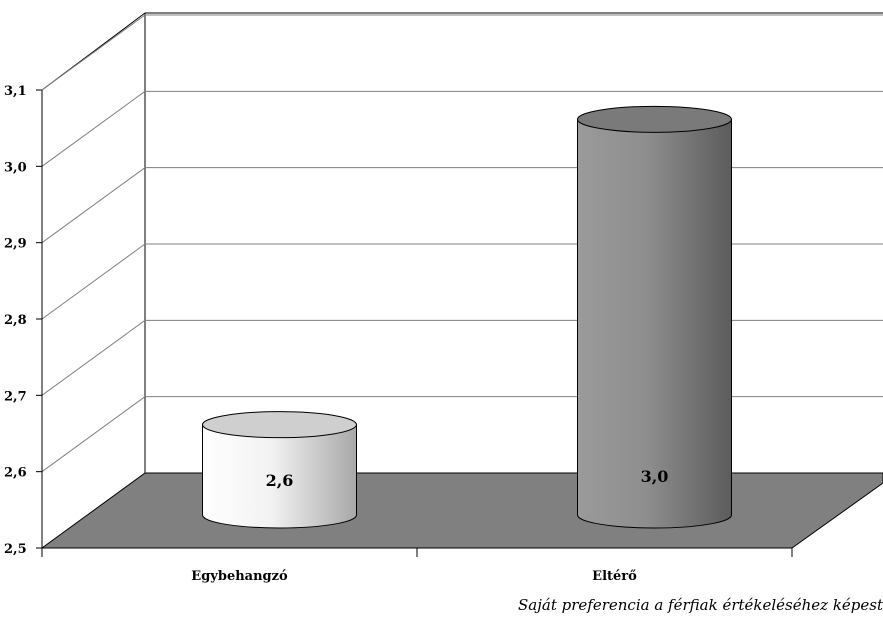 The image size is (883, 618). I want to click on y-tick-label: 2,5, so click(15, 549).